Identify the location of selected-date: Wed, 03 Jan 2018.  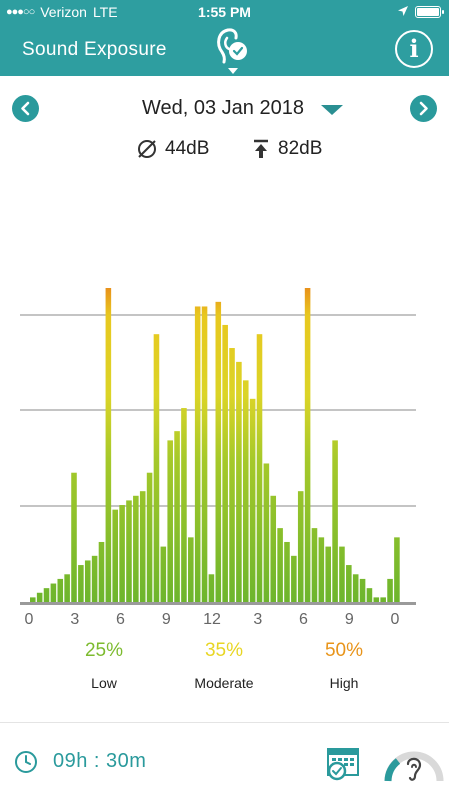
(223, 108).